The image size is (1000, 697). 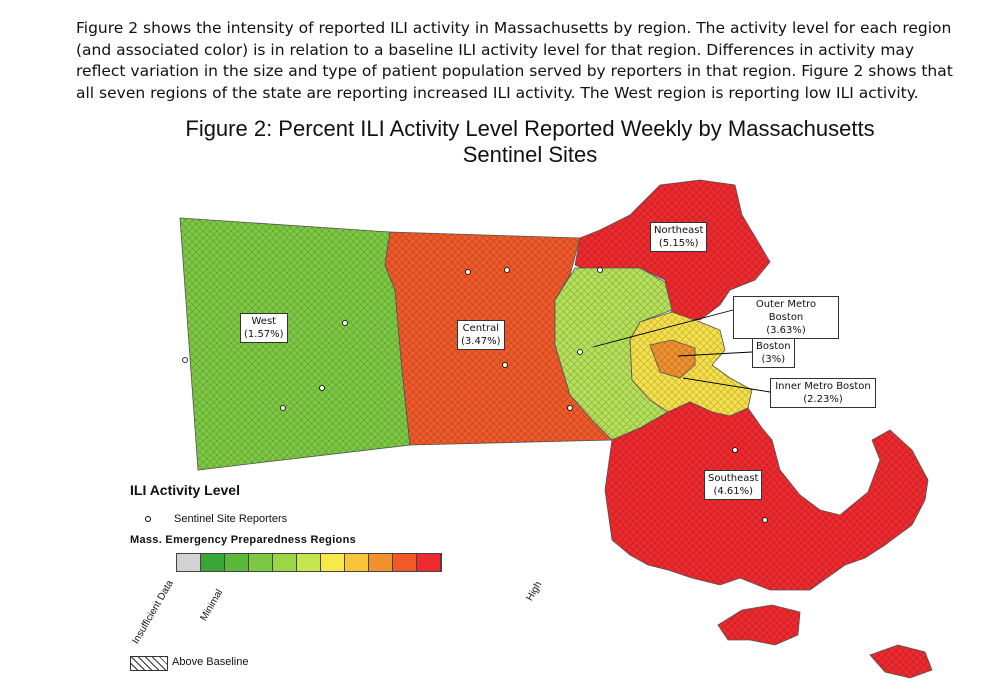 I want to click on outer-metro-leader, so click(x=663, y=328).